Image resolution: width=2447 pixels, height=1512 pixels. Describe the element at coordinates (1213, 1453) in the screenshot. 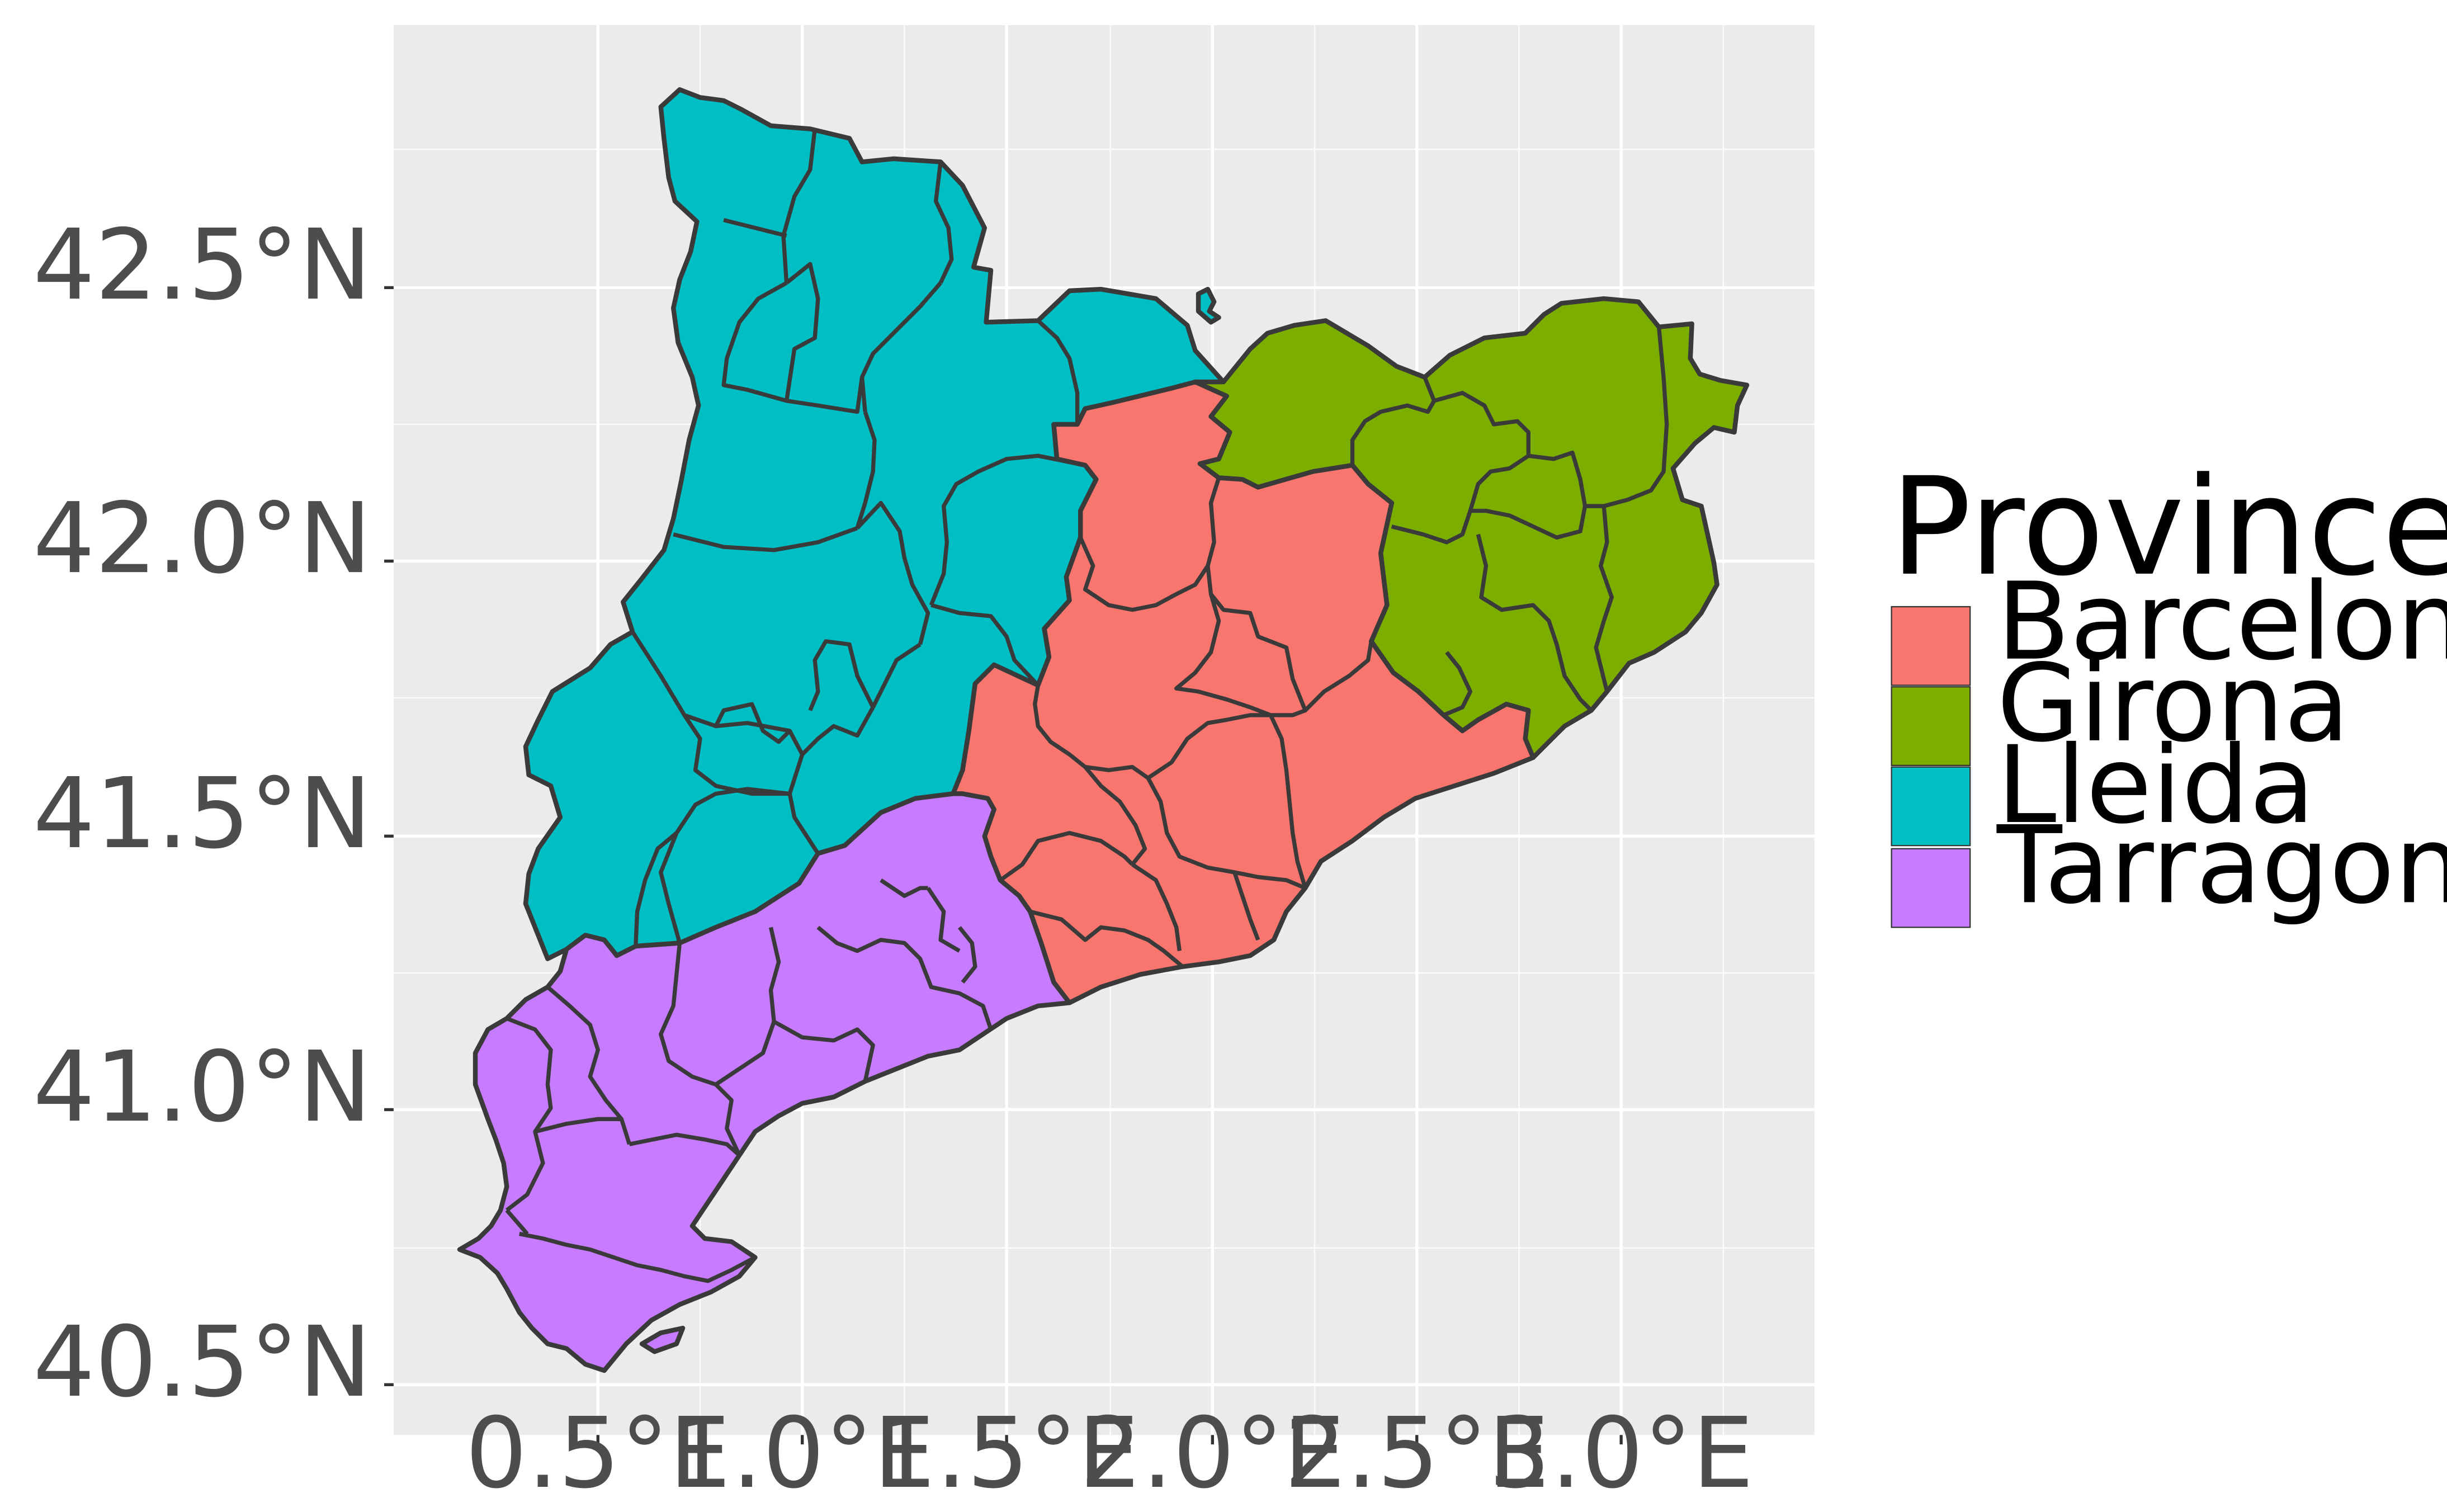

I see `x-tick-label: 2.0°E` at that location.